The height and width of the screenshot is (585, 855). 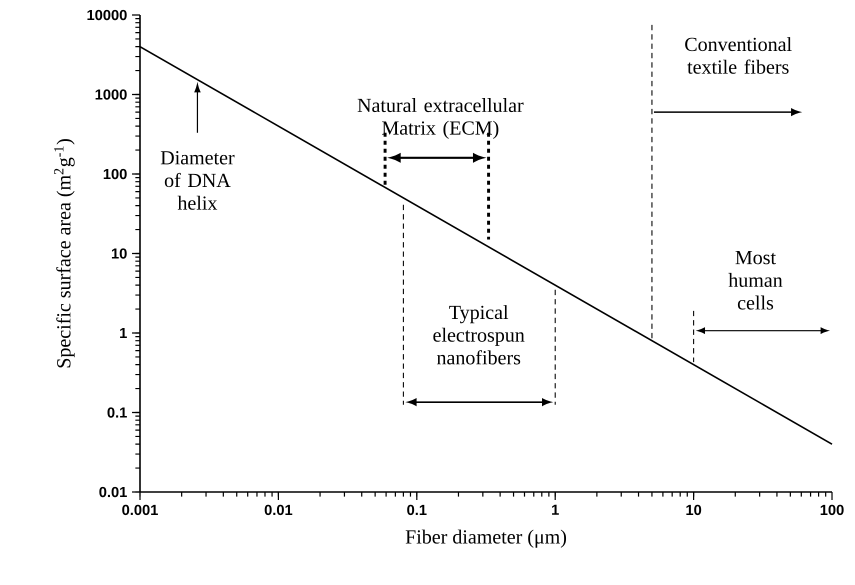 What do you see at coordinates (738, 55) in the screenshot?
I see `annotation: Conventional textile fibers` at bounding box center [738, 55].